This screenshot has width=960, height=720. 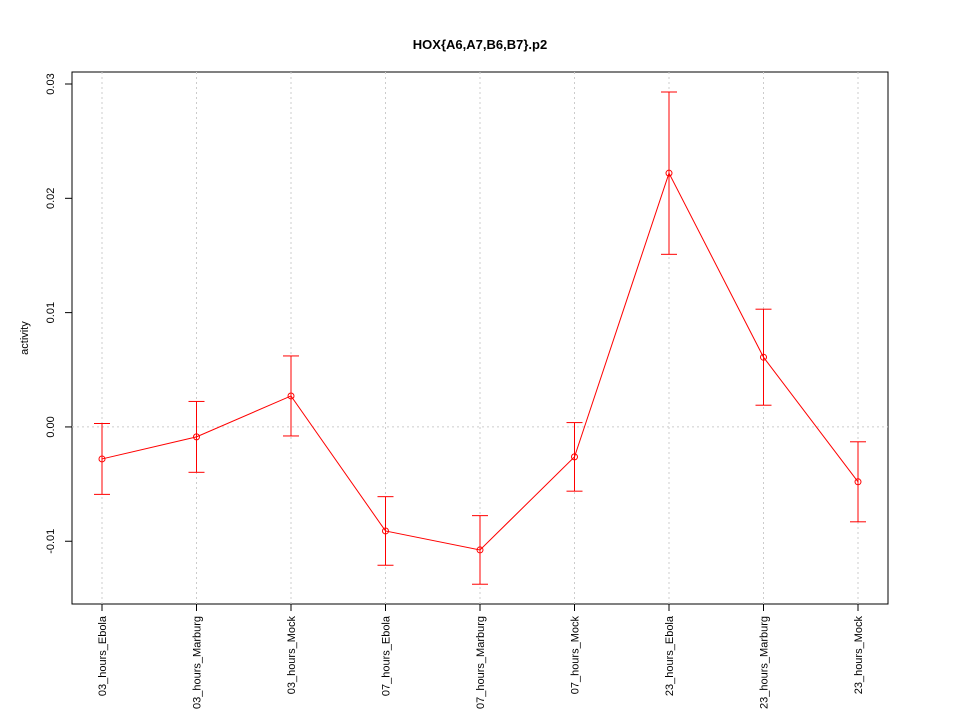 I want to click on chart-title: HOX{A6,A7,B6,B7}.p2, so click(x=480, y=44).